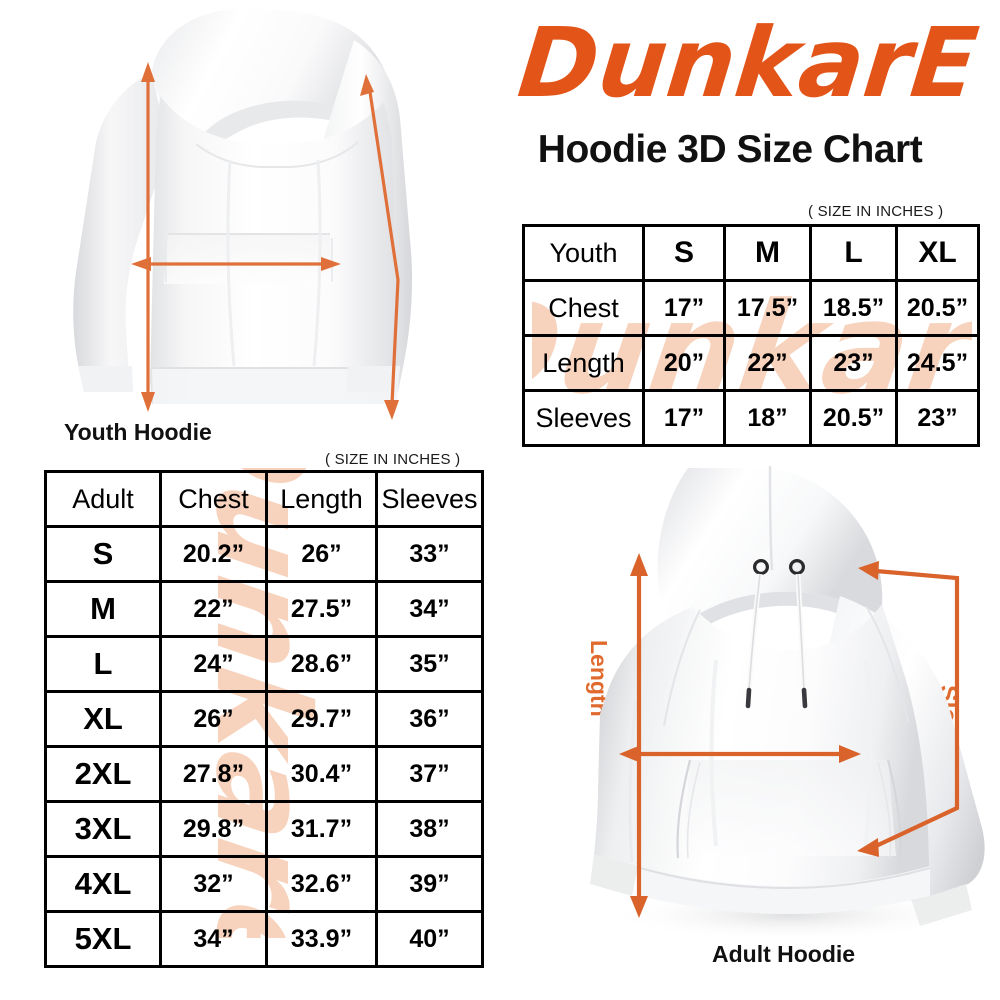  What do you see at coordinates (639, 735) in the screenshot?
I see `adult-length-arrow` at bounding box center [639, 735].